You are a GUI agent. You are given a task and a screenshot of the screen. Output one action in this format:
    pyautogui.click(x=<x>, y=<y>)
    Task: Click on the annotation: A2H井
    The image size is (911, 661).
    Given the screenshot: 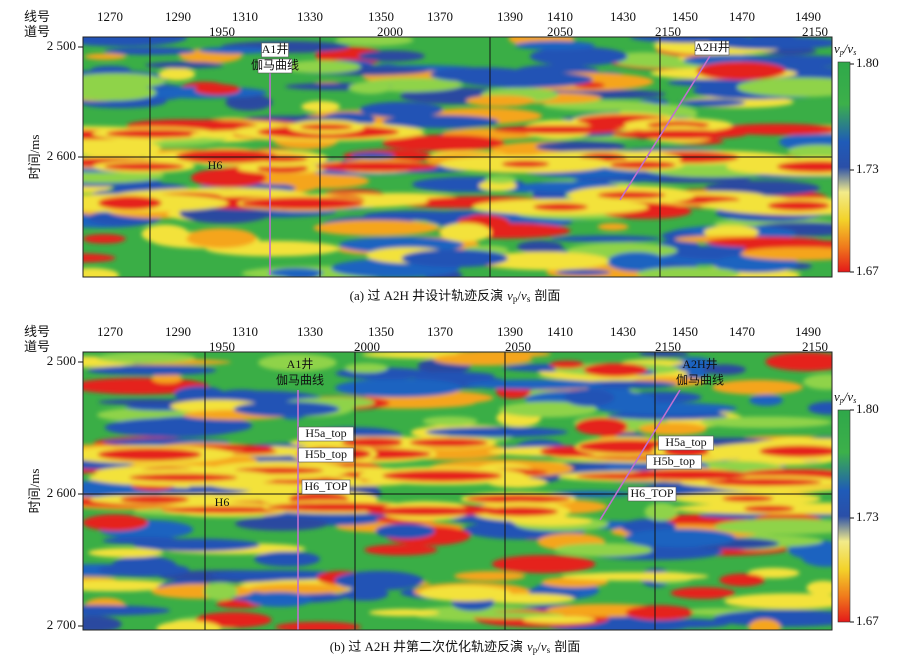 What is the action you would take?
    pyautogui.click(x=711, y=47)
    